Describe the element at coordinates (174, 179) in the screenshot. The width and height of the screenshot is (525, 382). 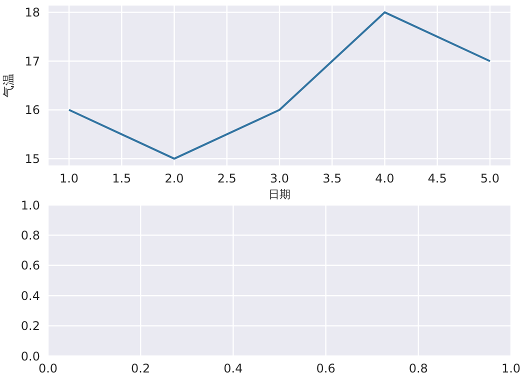
I see `x-tick-label: 2.0` at that location.